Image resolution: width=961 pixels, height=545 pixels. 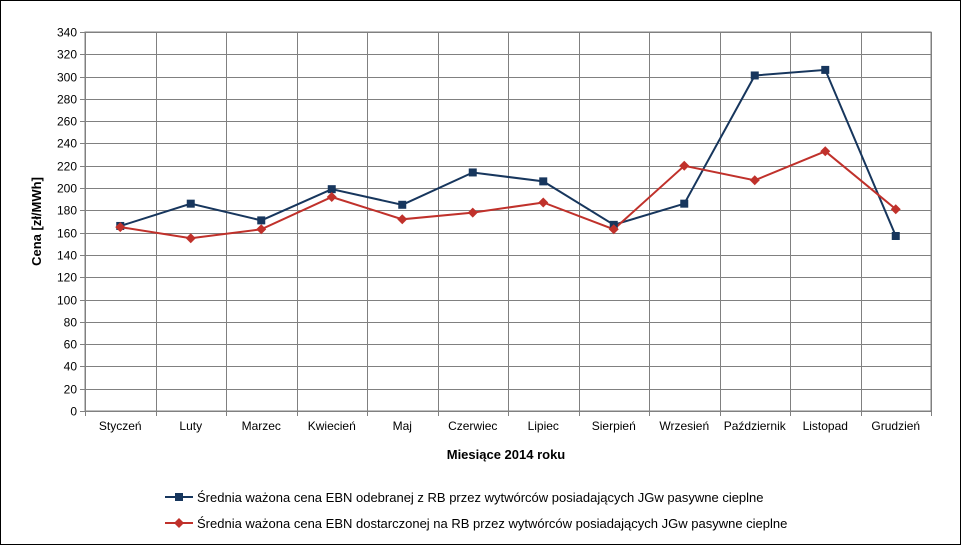 I want to click on y-tick-label: 160, so click(x=67, y=234).